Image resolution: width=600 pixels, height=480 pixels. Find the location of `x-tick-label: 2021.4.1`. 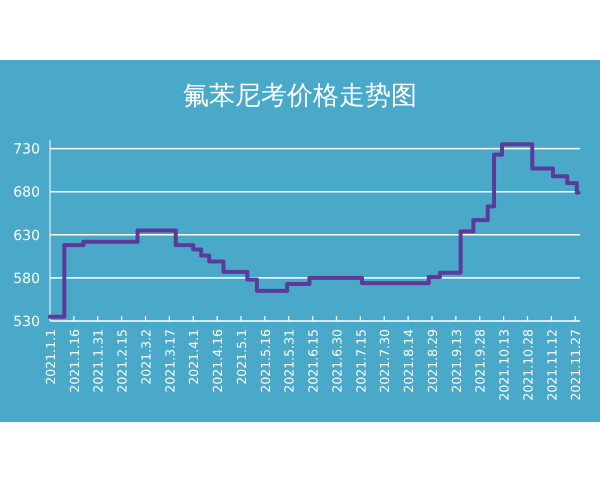

x-tick-label: 2021.4.1 is located at coordinates (194, 357).